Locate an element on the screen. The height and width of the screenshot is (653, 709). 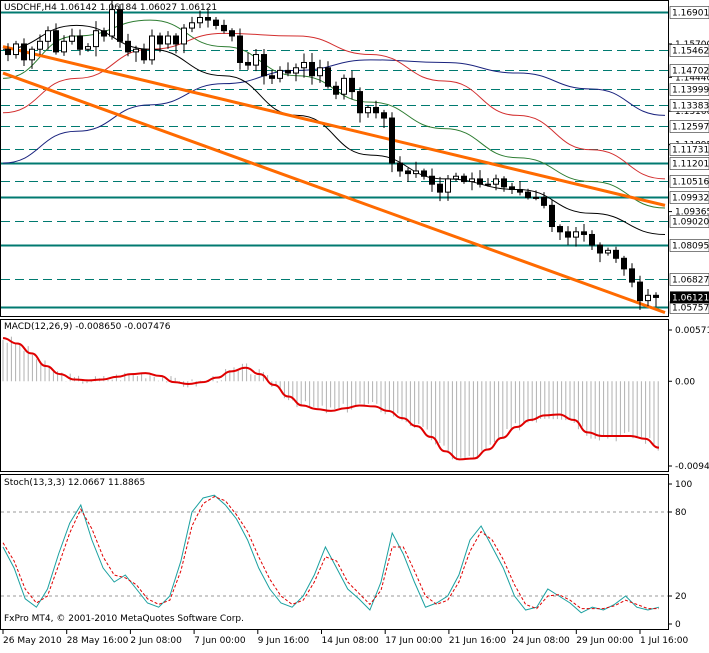
macd-title: MACD(12,26,9) -0.008650 -0.007476 is located at coordinates (87, 327).